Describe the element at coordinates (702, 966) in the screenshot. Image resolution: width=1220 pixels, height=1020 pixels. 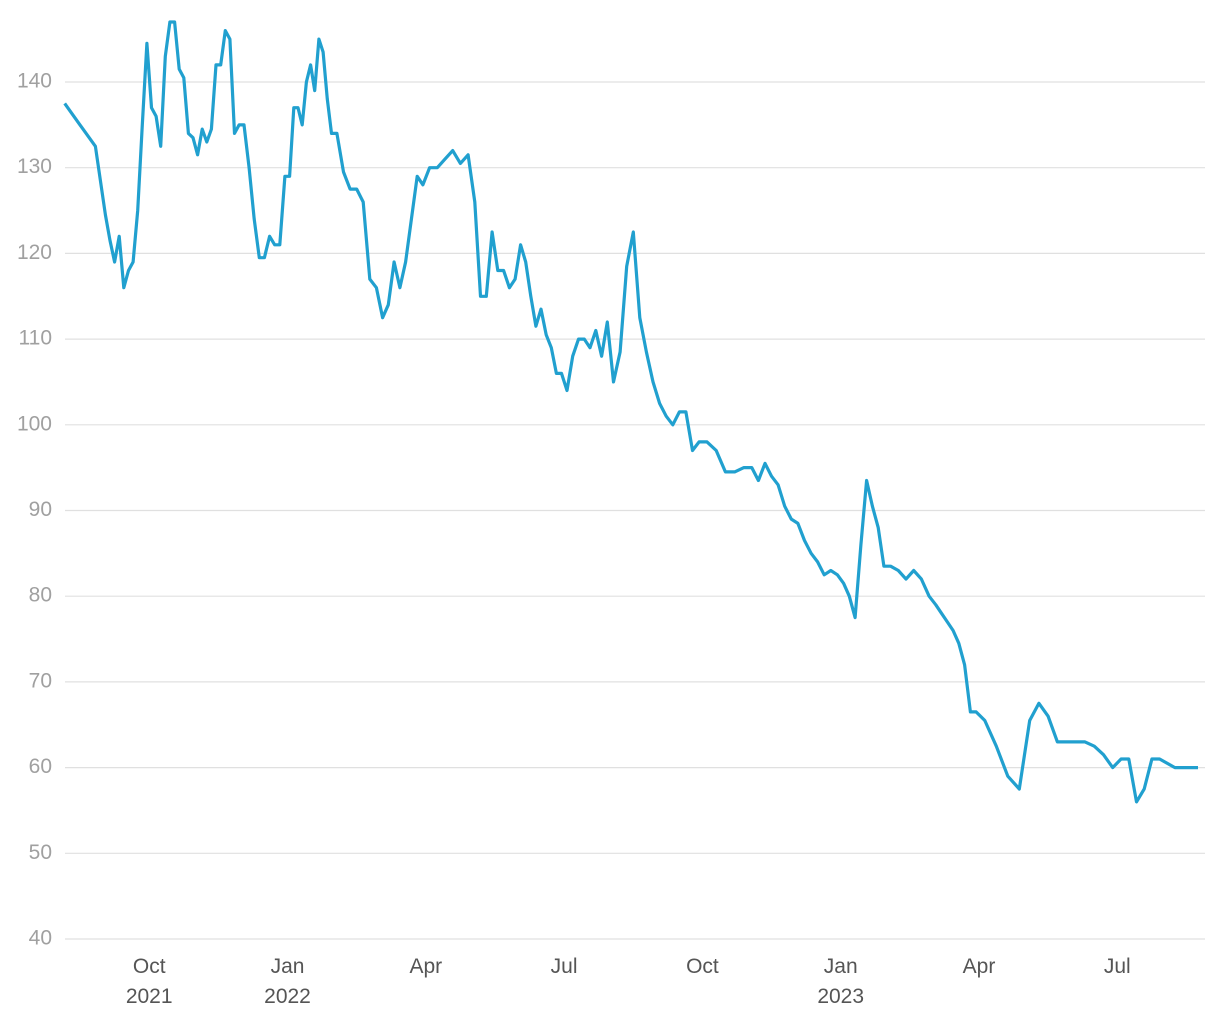
I see `x-tick-label: Oct` at that location.